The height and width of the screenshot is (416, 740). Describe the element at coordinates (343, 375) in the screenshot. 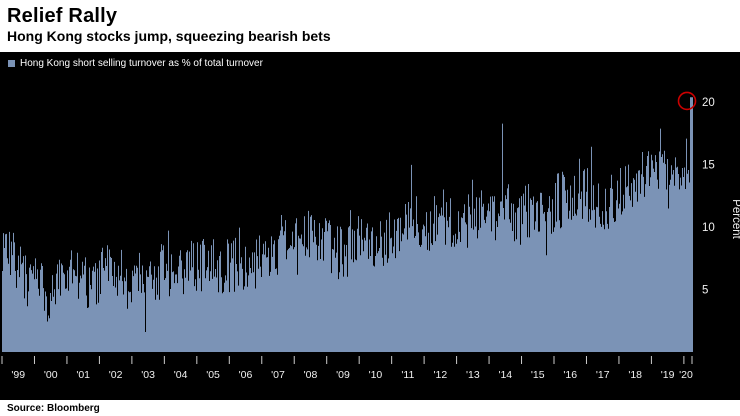

I see `x-axis-label: '09` at that location.